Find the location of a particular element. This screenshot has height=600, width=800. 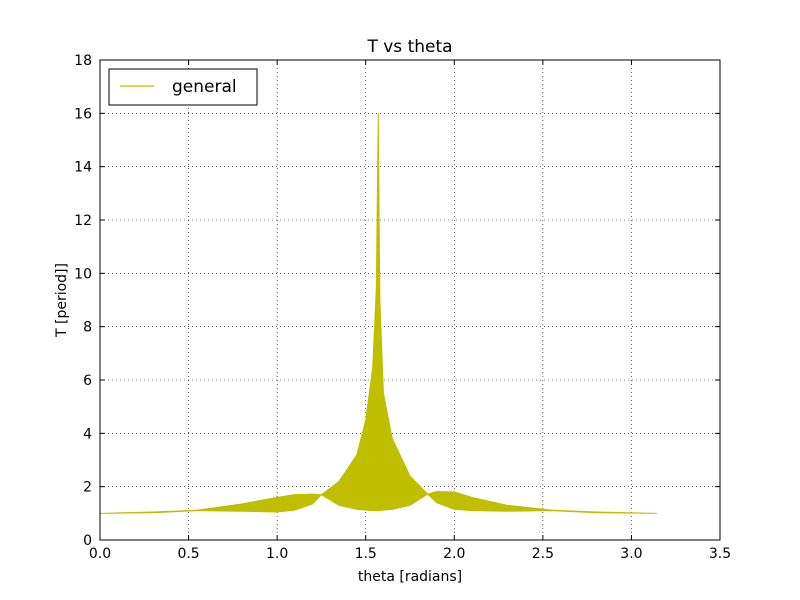

y-tick-label: 6 is located at coordinates (87, 381).